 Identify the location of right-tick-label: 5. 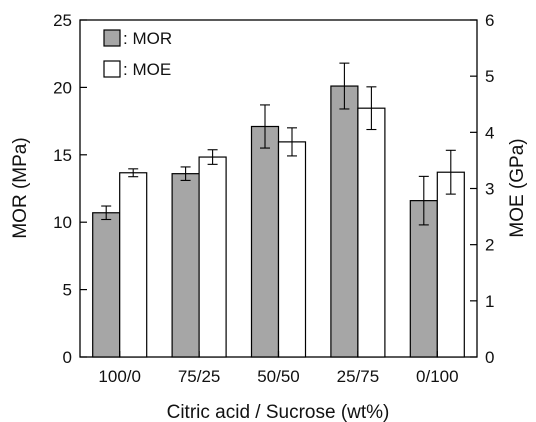
(489, 76).